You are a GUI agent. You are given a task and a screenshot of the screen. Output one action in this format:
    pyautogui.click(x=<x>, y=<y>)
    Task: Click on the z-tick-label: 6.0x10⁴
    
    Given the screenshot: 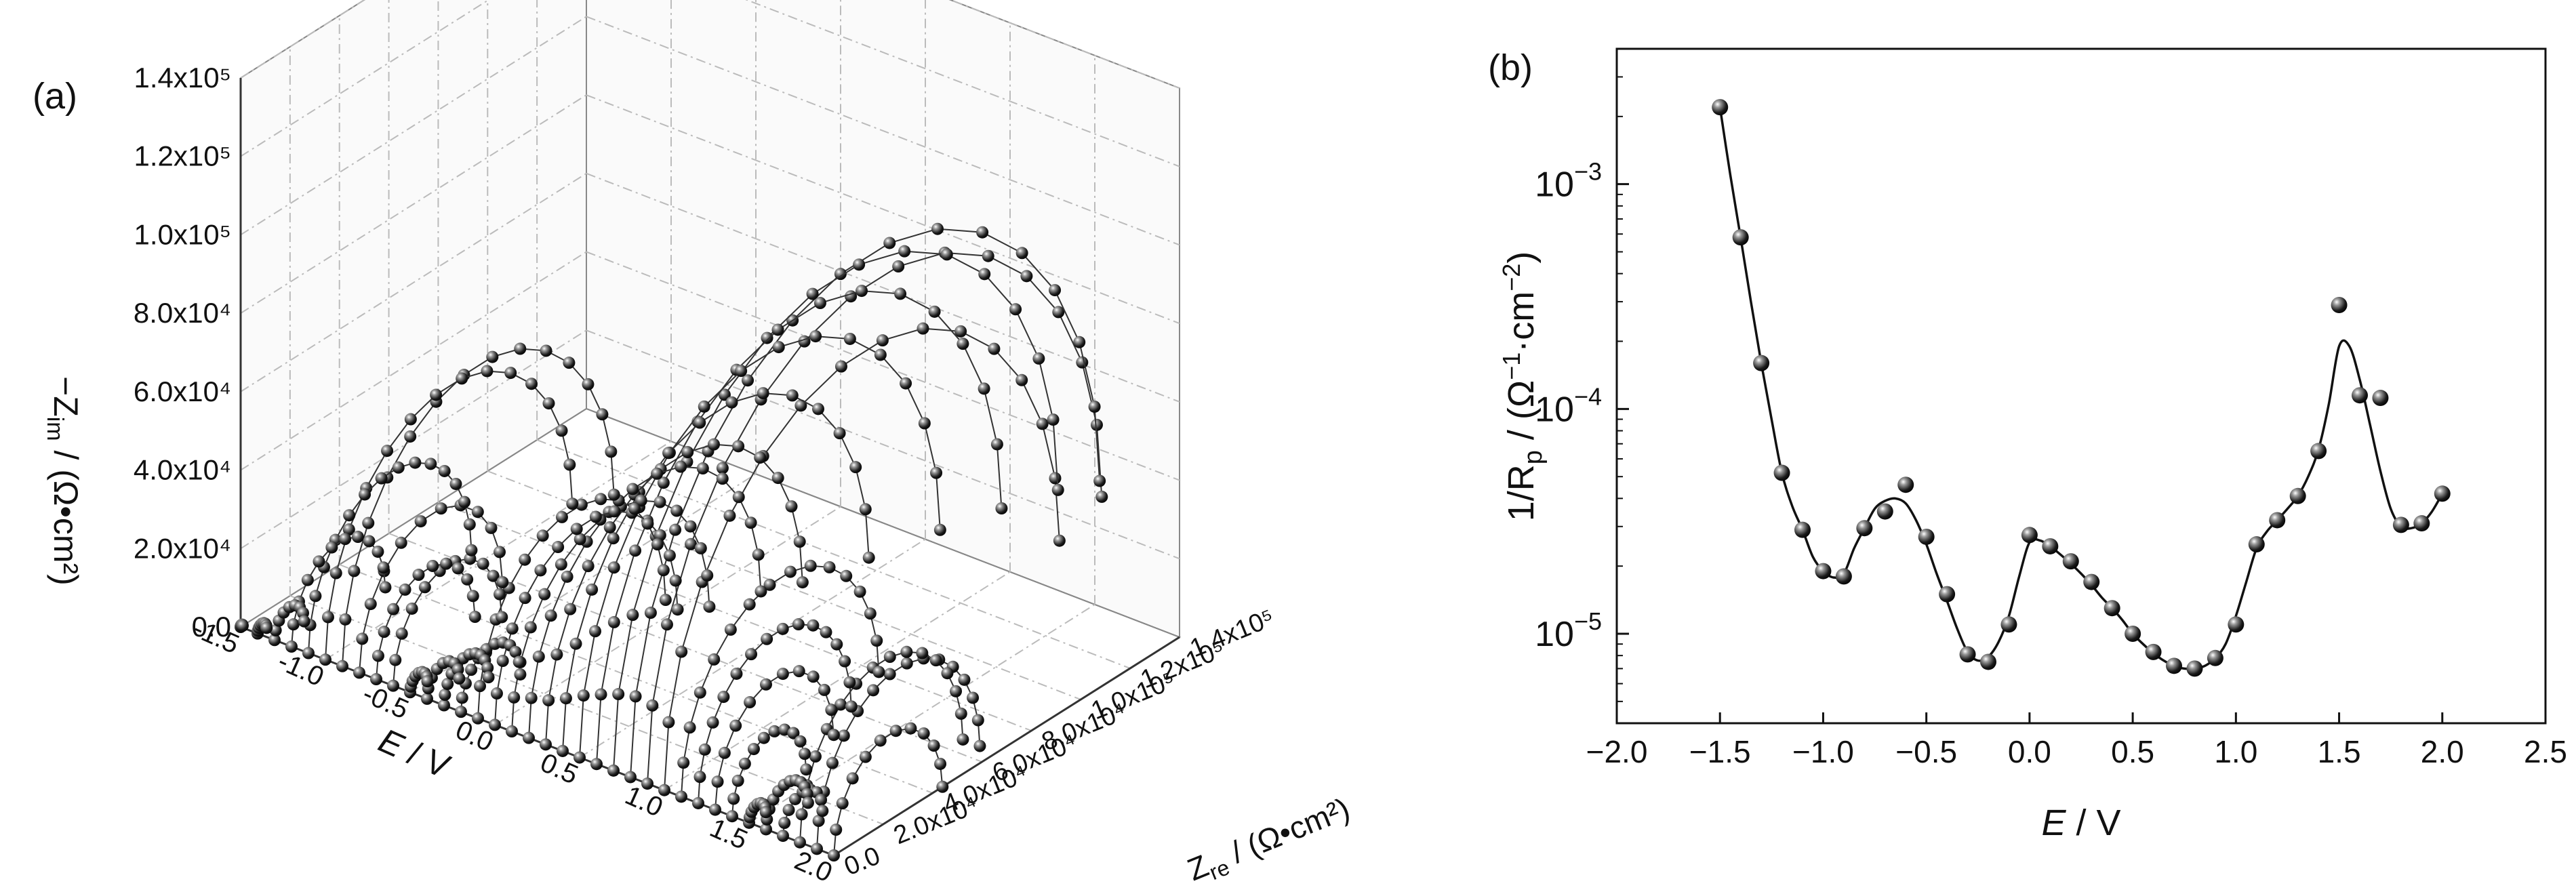 What is the action you would take?
    pyautogui.click(x=182, y=391)
    